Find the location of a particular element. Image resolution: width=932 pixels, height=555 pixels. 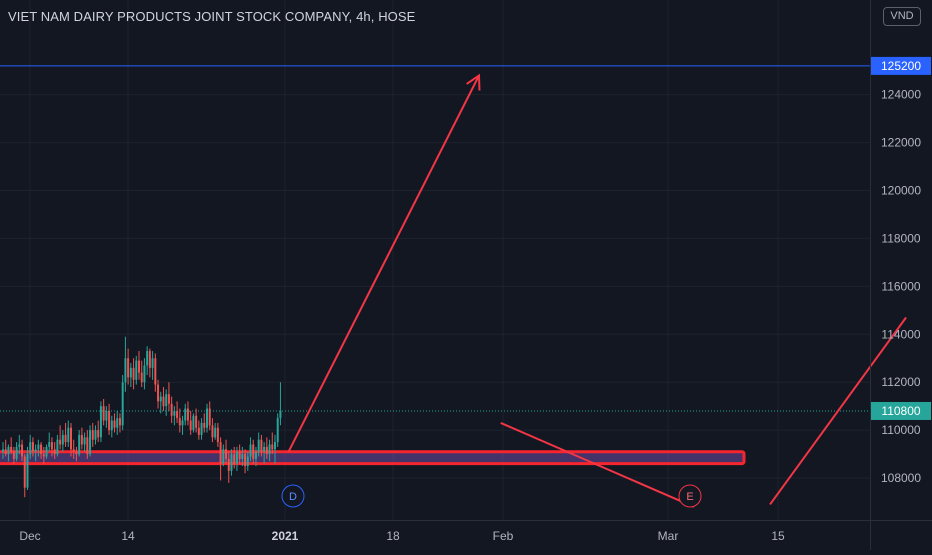

candles is located at coordinates (142, 417).